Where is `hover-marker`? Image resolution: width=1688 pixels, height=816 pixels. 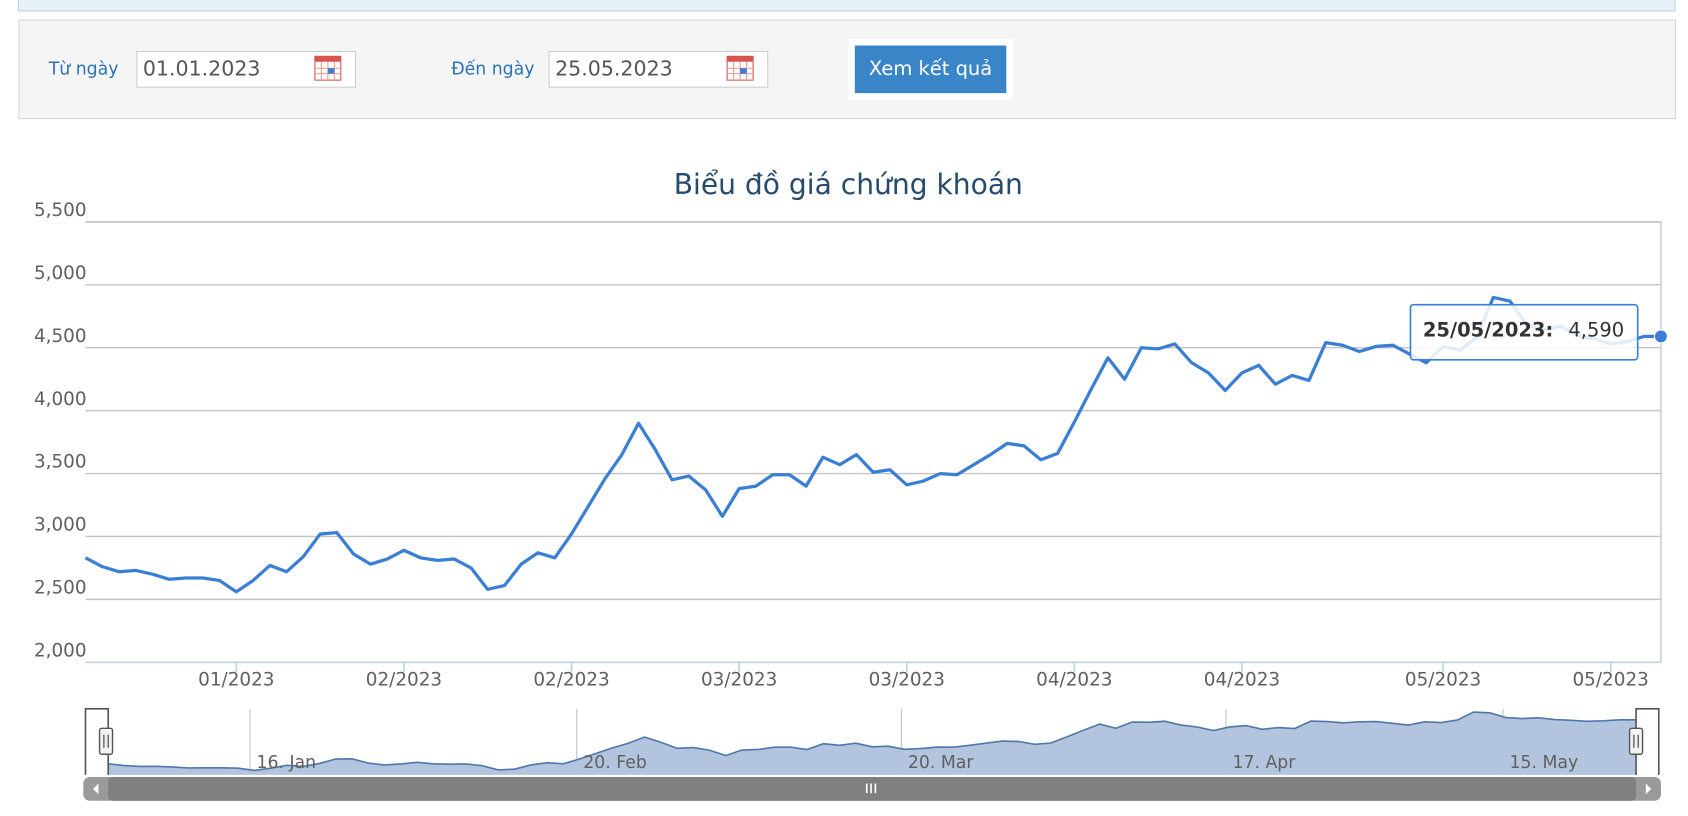 hover-marker is located at coordinates (1660, 336).